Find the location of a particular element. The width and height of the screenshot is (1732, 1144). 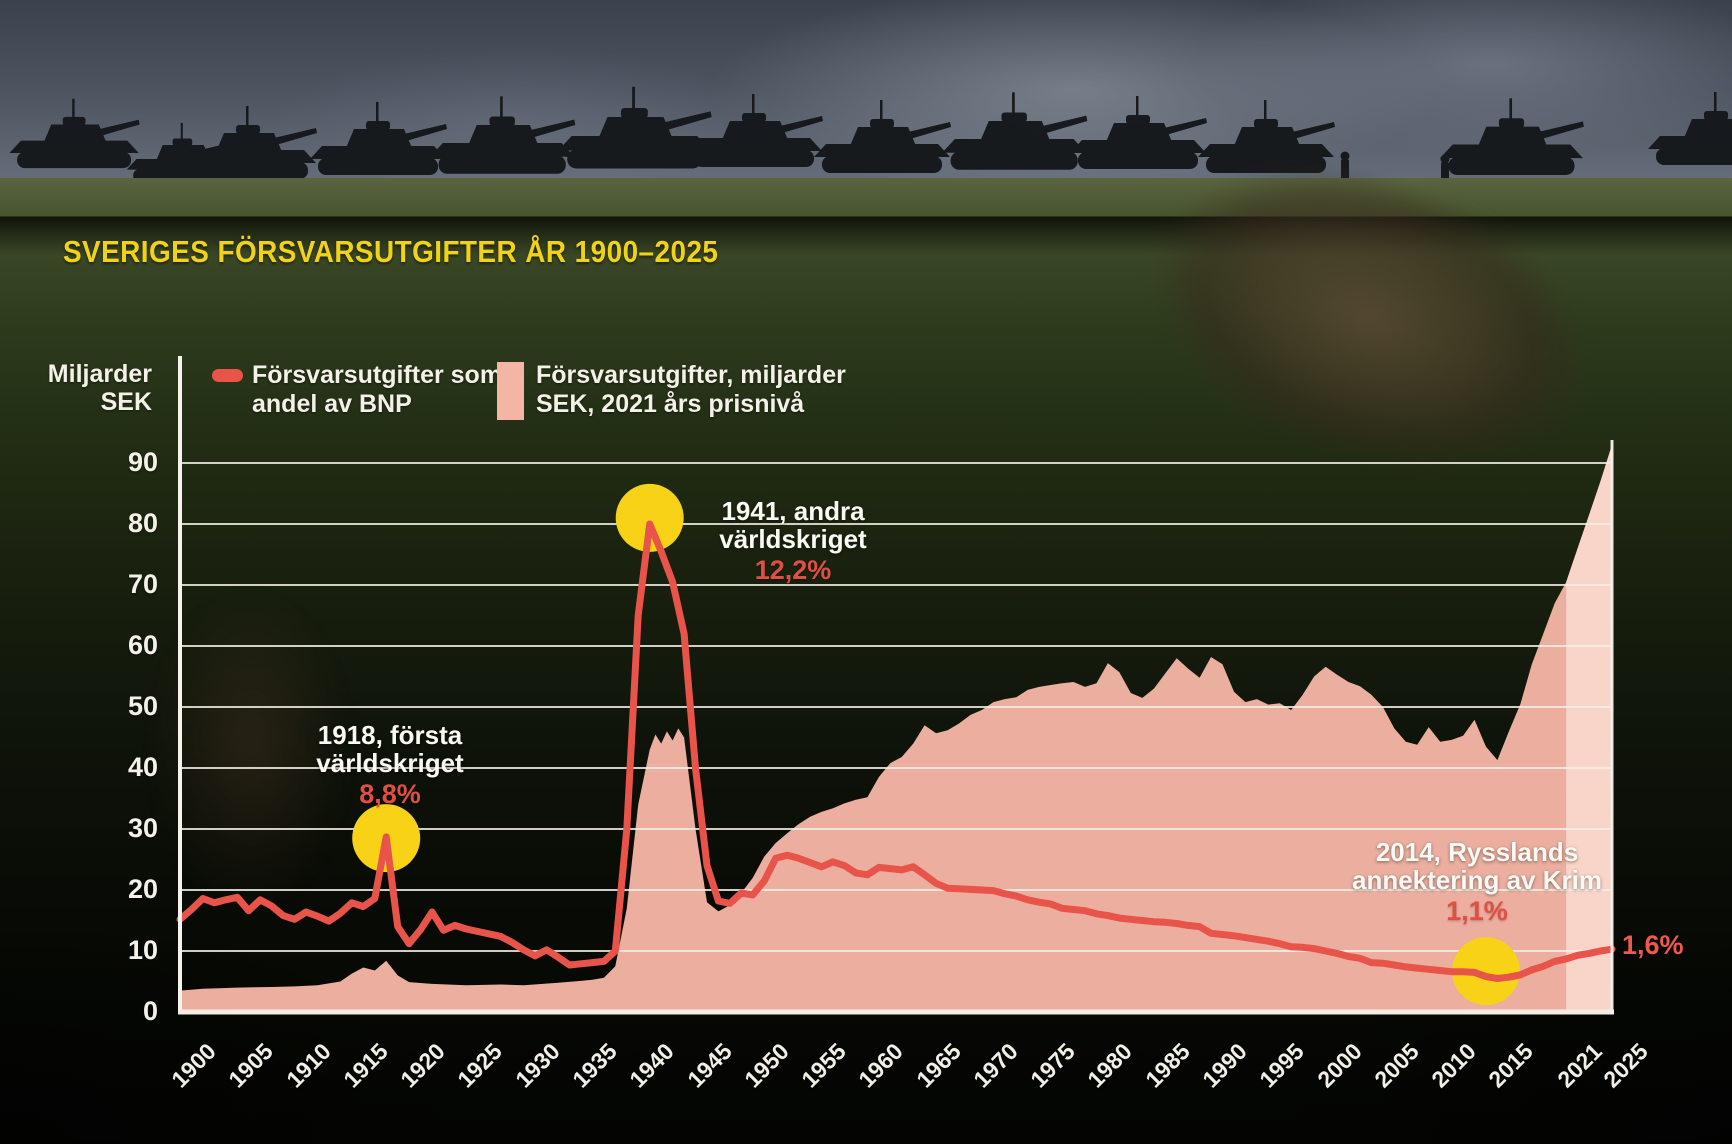

annotation-2014-line1: 2014, Rysslands is located at coordinates (1477, 852).